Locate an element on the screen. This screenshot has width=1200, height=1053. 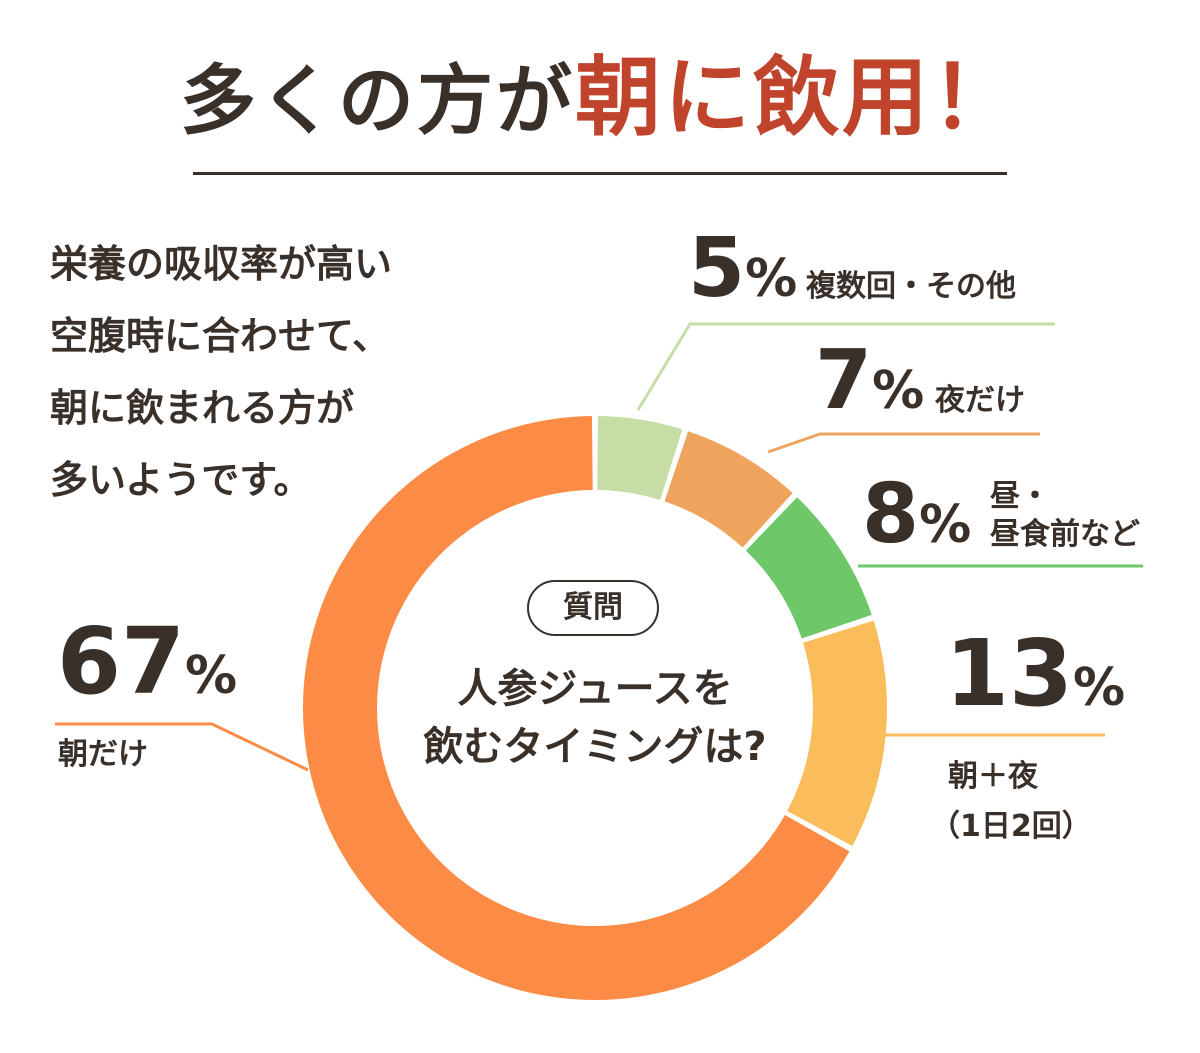
slice-value: 8 is located at coordinates (891, 514).